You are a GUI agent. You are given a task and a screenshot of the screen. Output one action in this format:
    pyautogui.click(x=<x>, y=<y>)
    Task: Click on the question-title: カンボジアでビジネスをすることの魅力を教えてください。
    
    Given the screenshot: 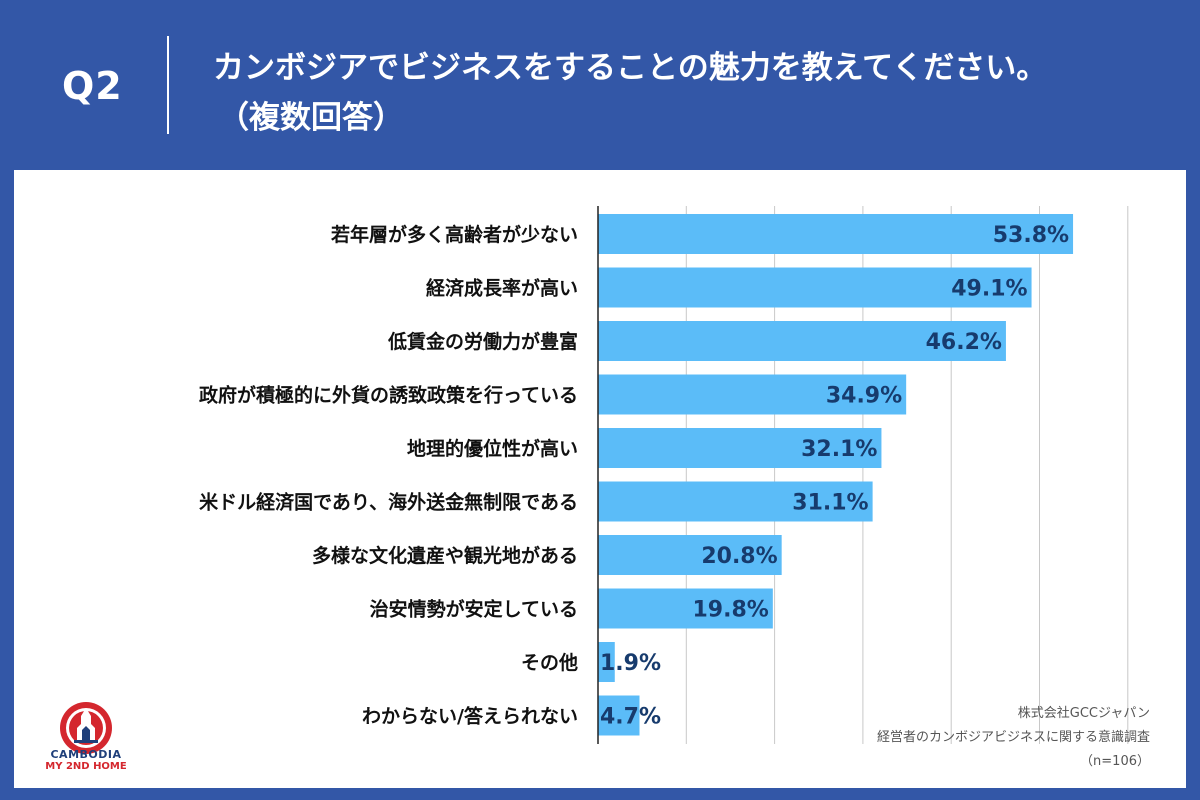 What is the action you would take?
    pyautogui.click(x=630, y=68)
    